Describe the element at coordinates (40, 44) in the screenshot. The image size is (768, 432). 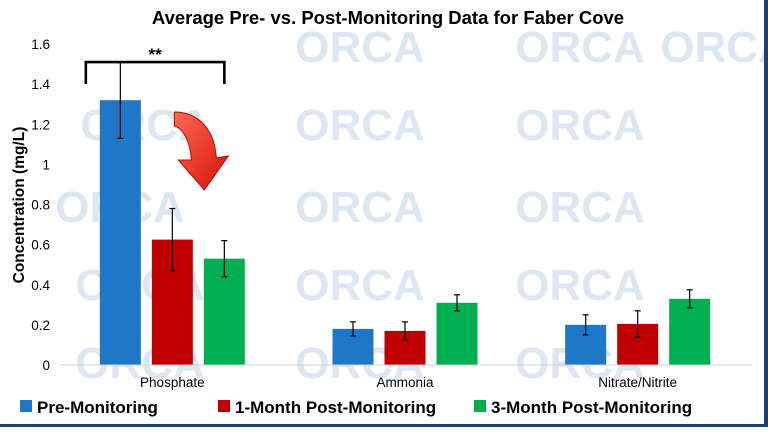
I see `y-tick-label: 1.6` at that location.